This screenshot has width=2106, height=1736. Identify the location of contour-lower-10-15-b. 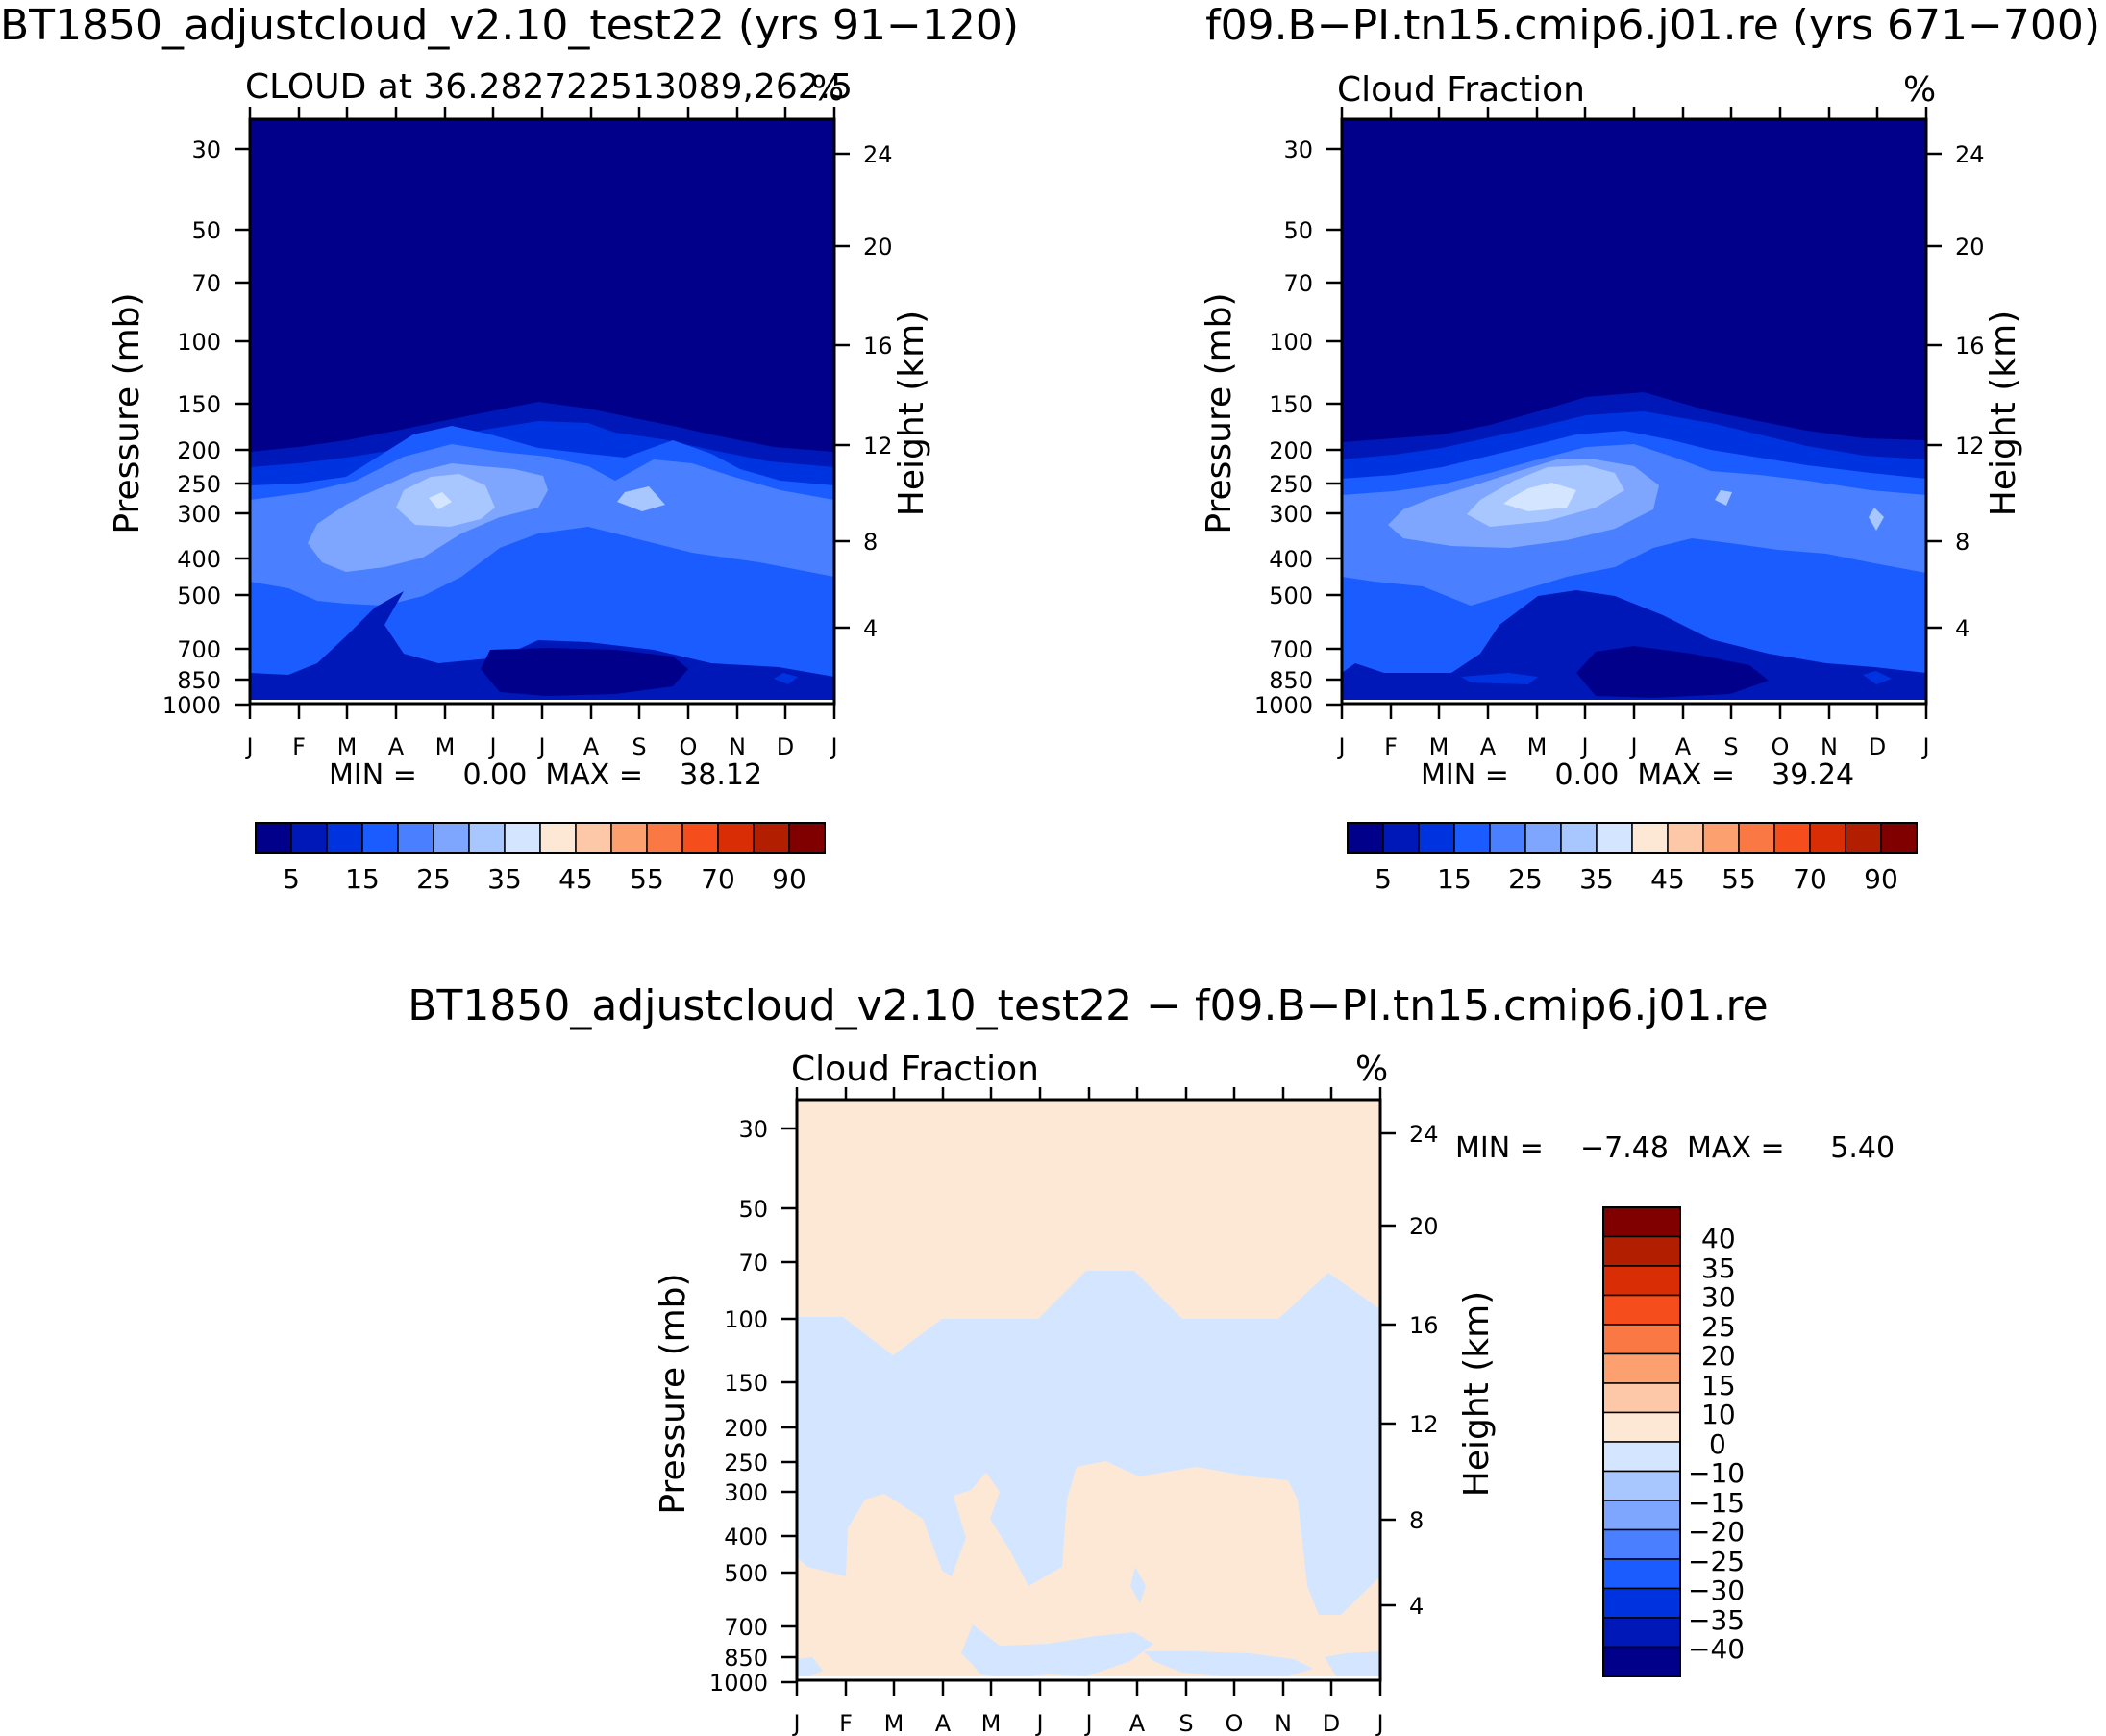
(1877, 677).